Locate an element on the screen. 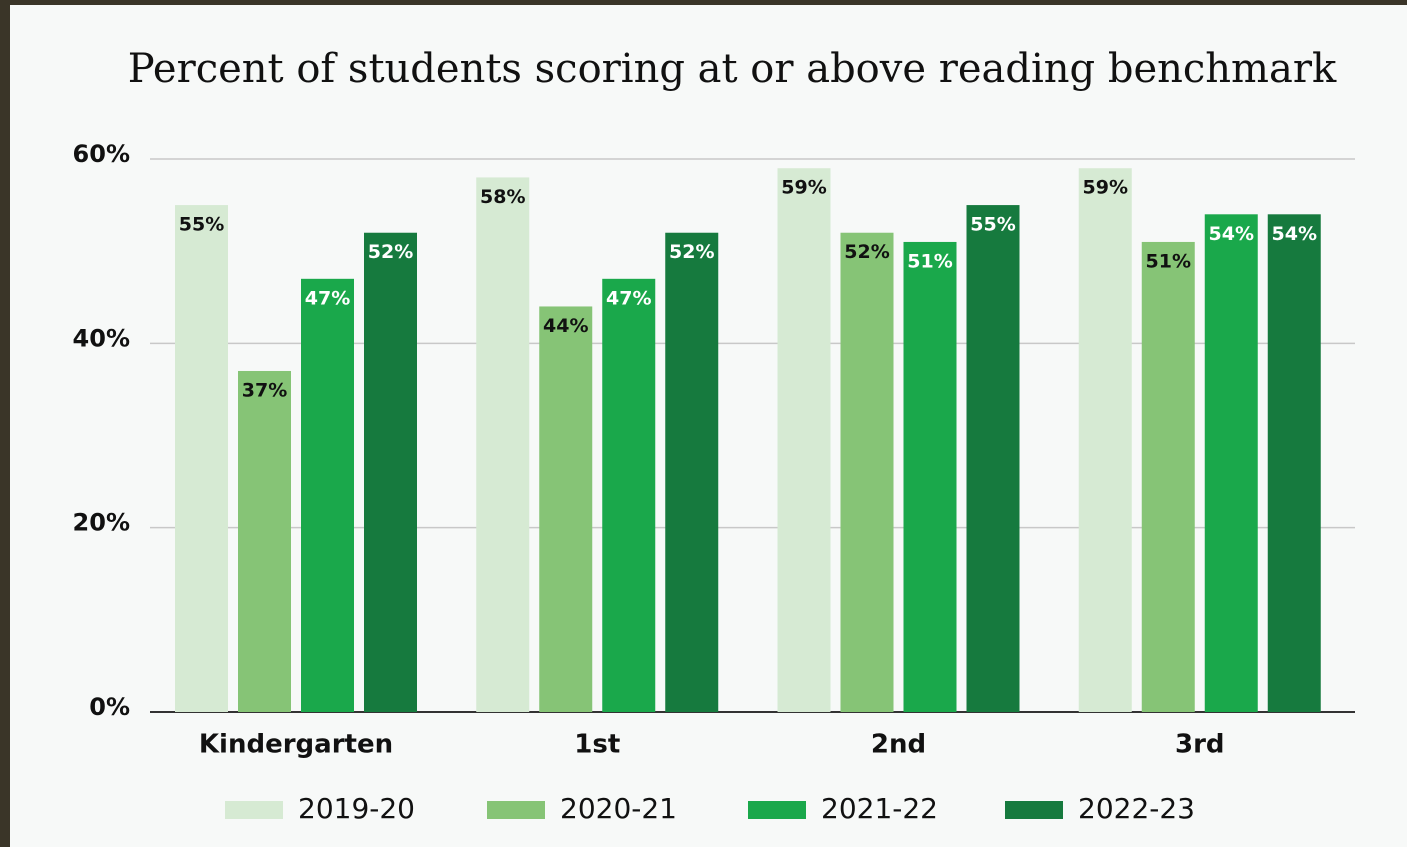 Image resolution: width=1407 pixels, height=847 pixels. y-tick-label: 40% is located at coordinates (101, 338).